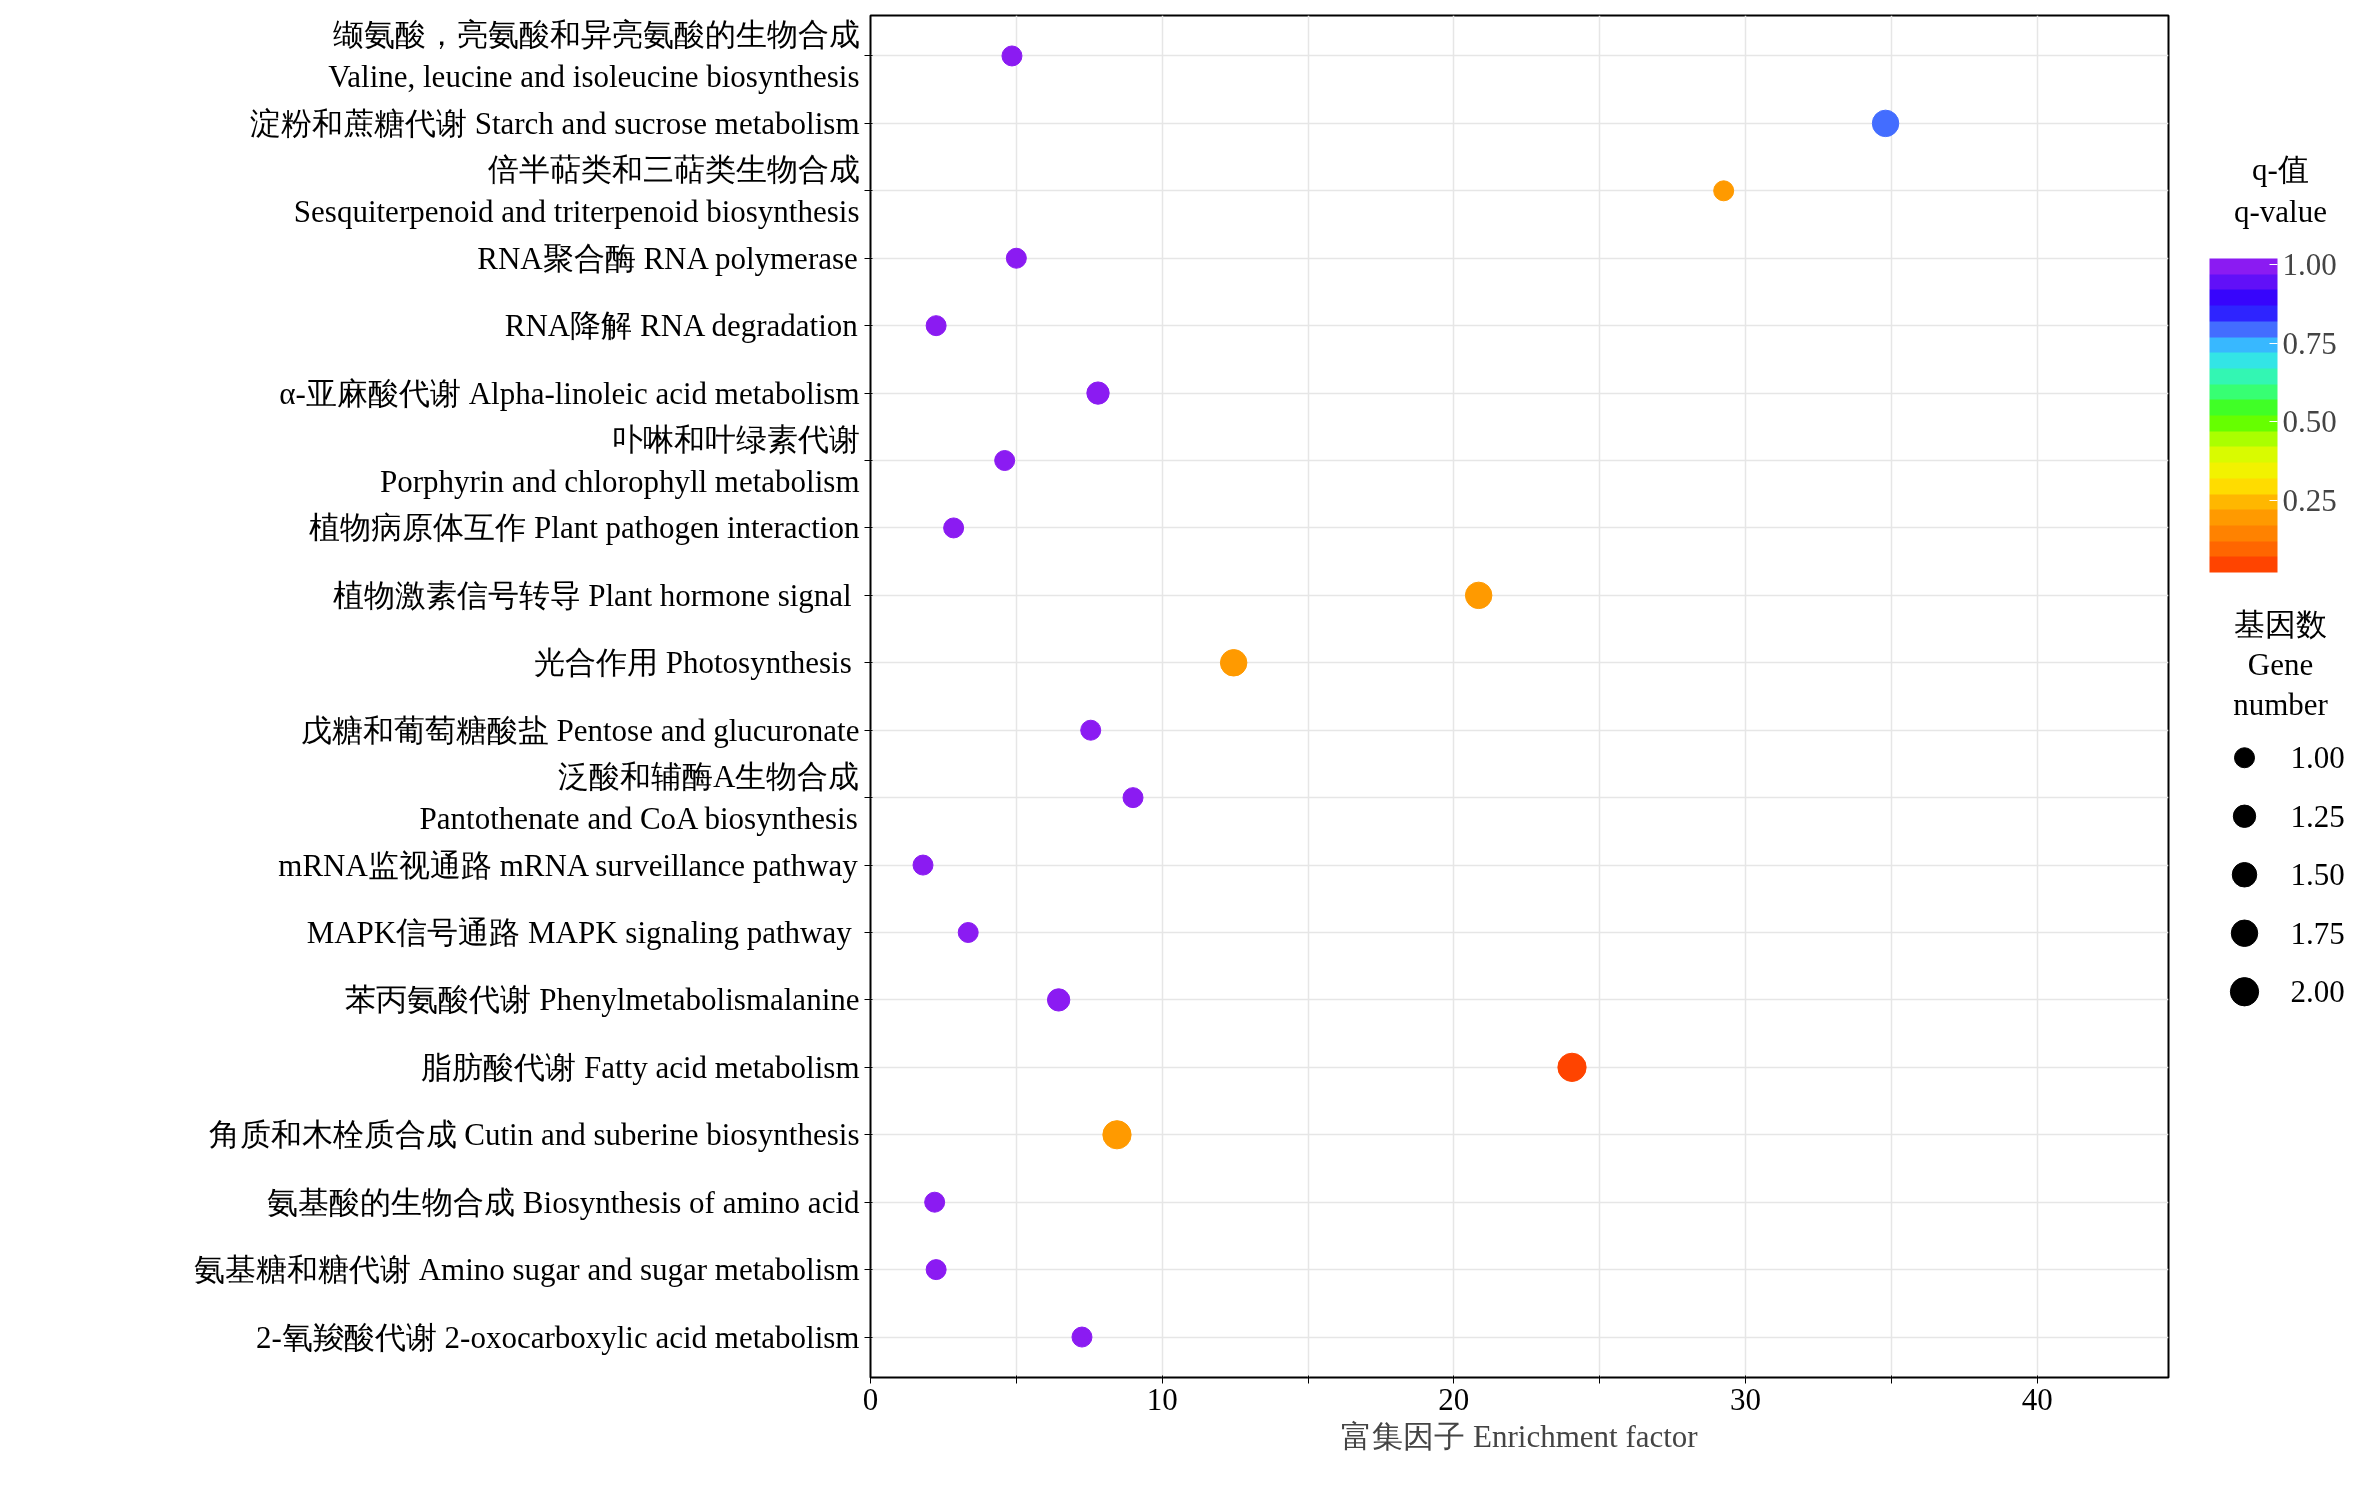  What do you see at coordinates (1162, 1399) in the screenshot?
I see `x-tick-label: 10` at bounding box center [1162, 1399].